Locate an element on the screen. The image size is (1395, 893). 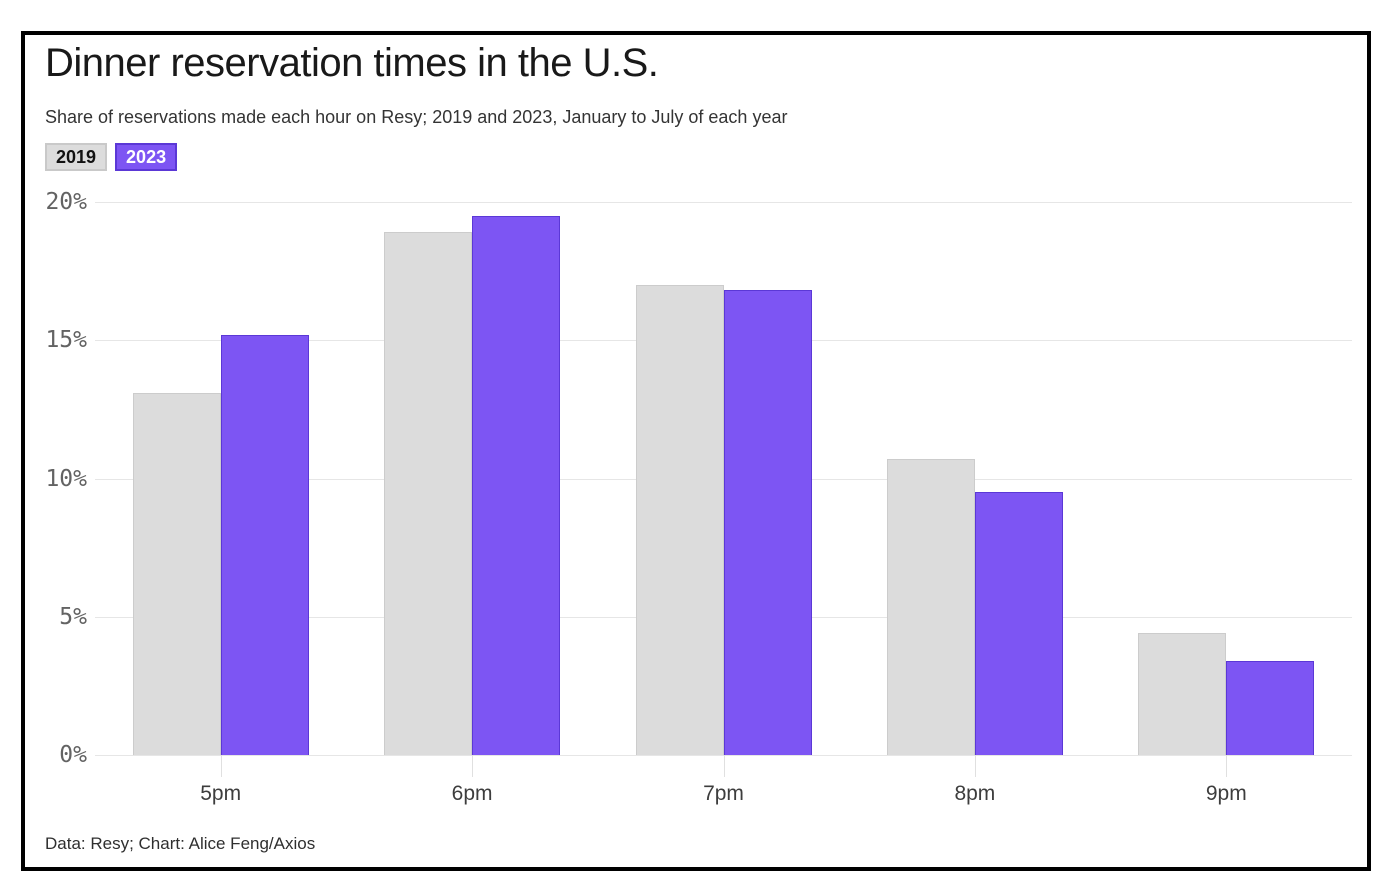
legend: 2019 2023 is located at coordinates (111, 157).